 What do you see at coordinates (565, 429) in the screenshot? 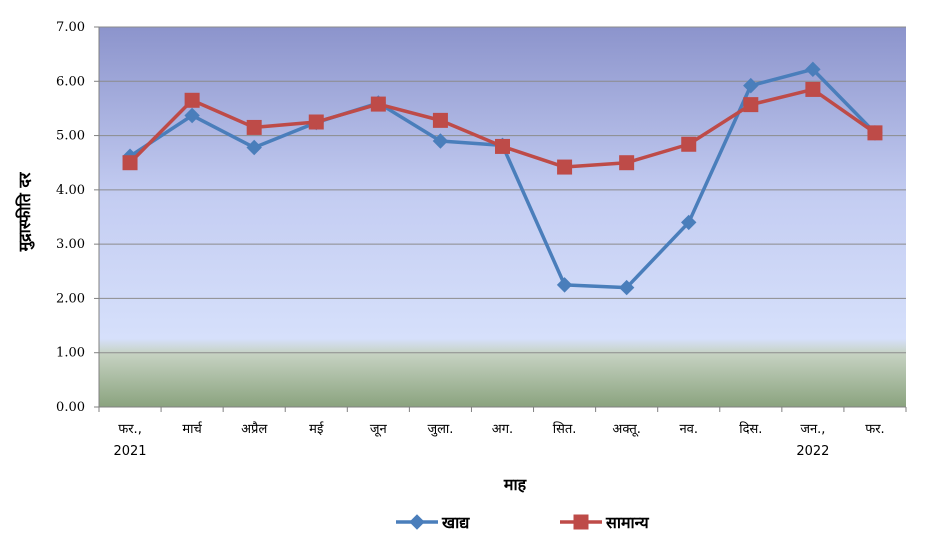
I see `x-tick-label: सित.` at bounding box center [565, 429].